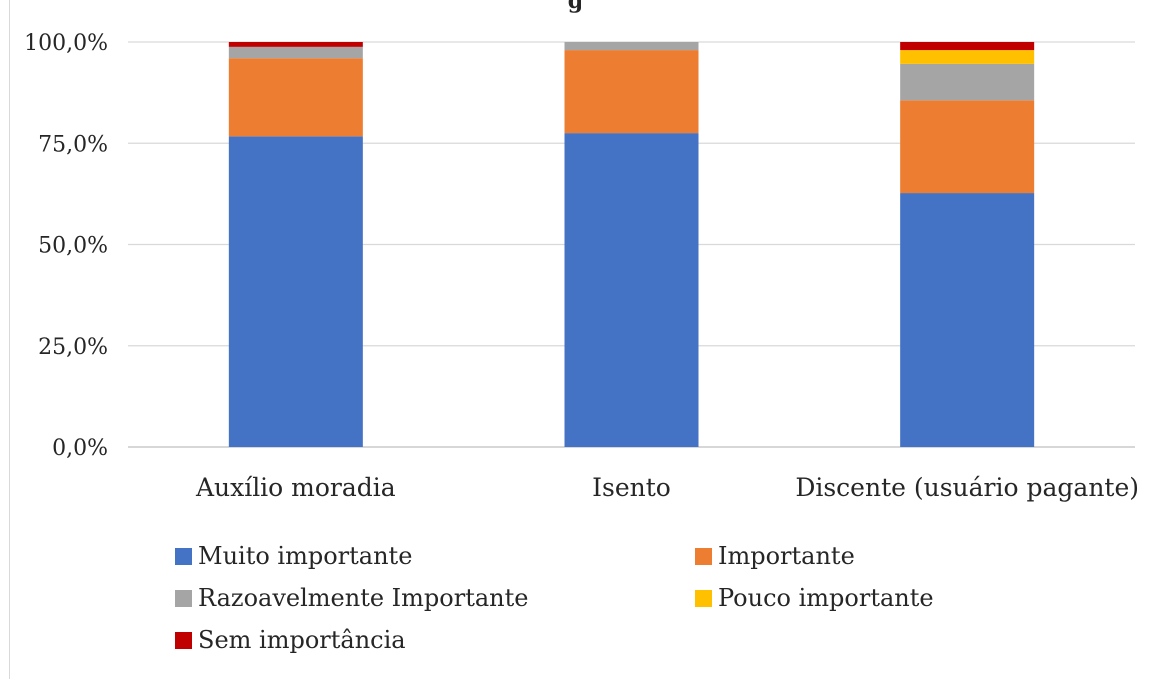  What do you see at coordinates (305, 556) in the screenshot?
I see `legend-label: Muito importante` at bounding box center [305, 556].